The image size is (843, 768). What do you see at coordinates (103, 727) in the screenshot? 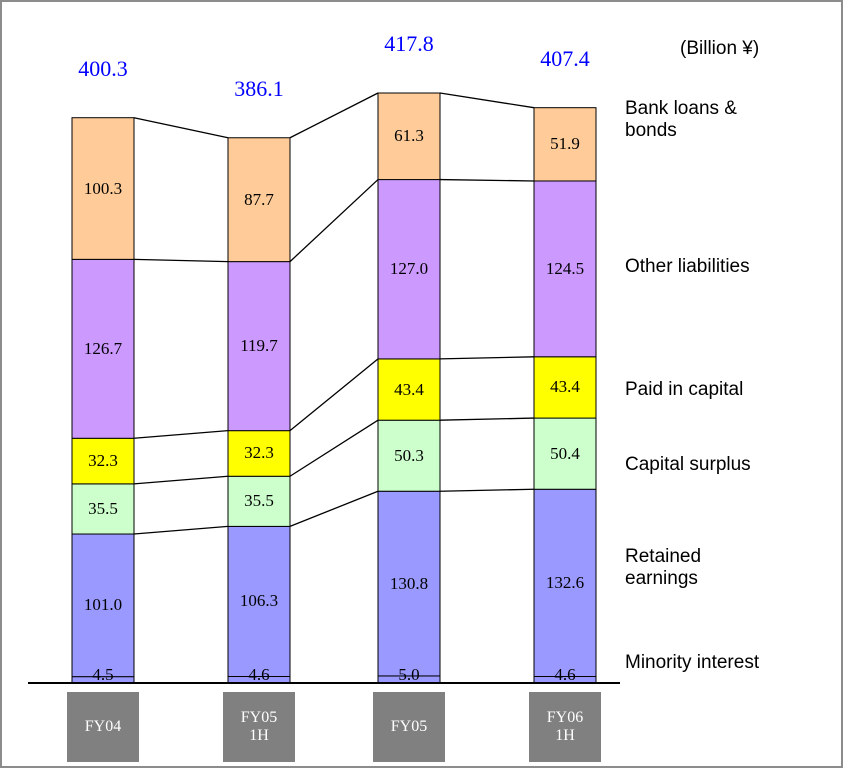
I see `category-label: FY04` at bounding box center [103, 727].